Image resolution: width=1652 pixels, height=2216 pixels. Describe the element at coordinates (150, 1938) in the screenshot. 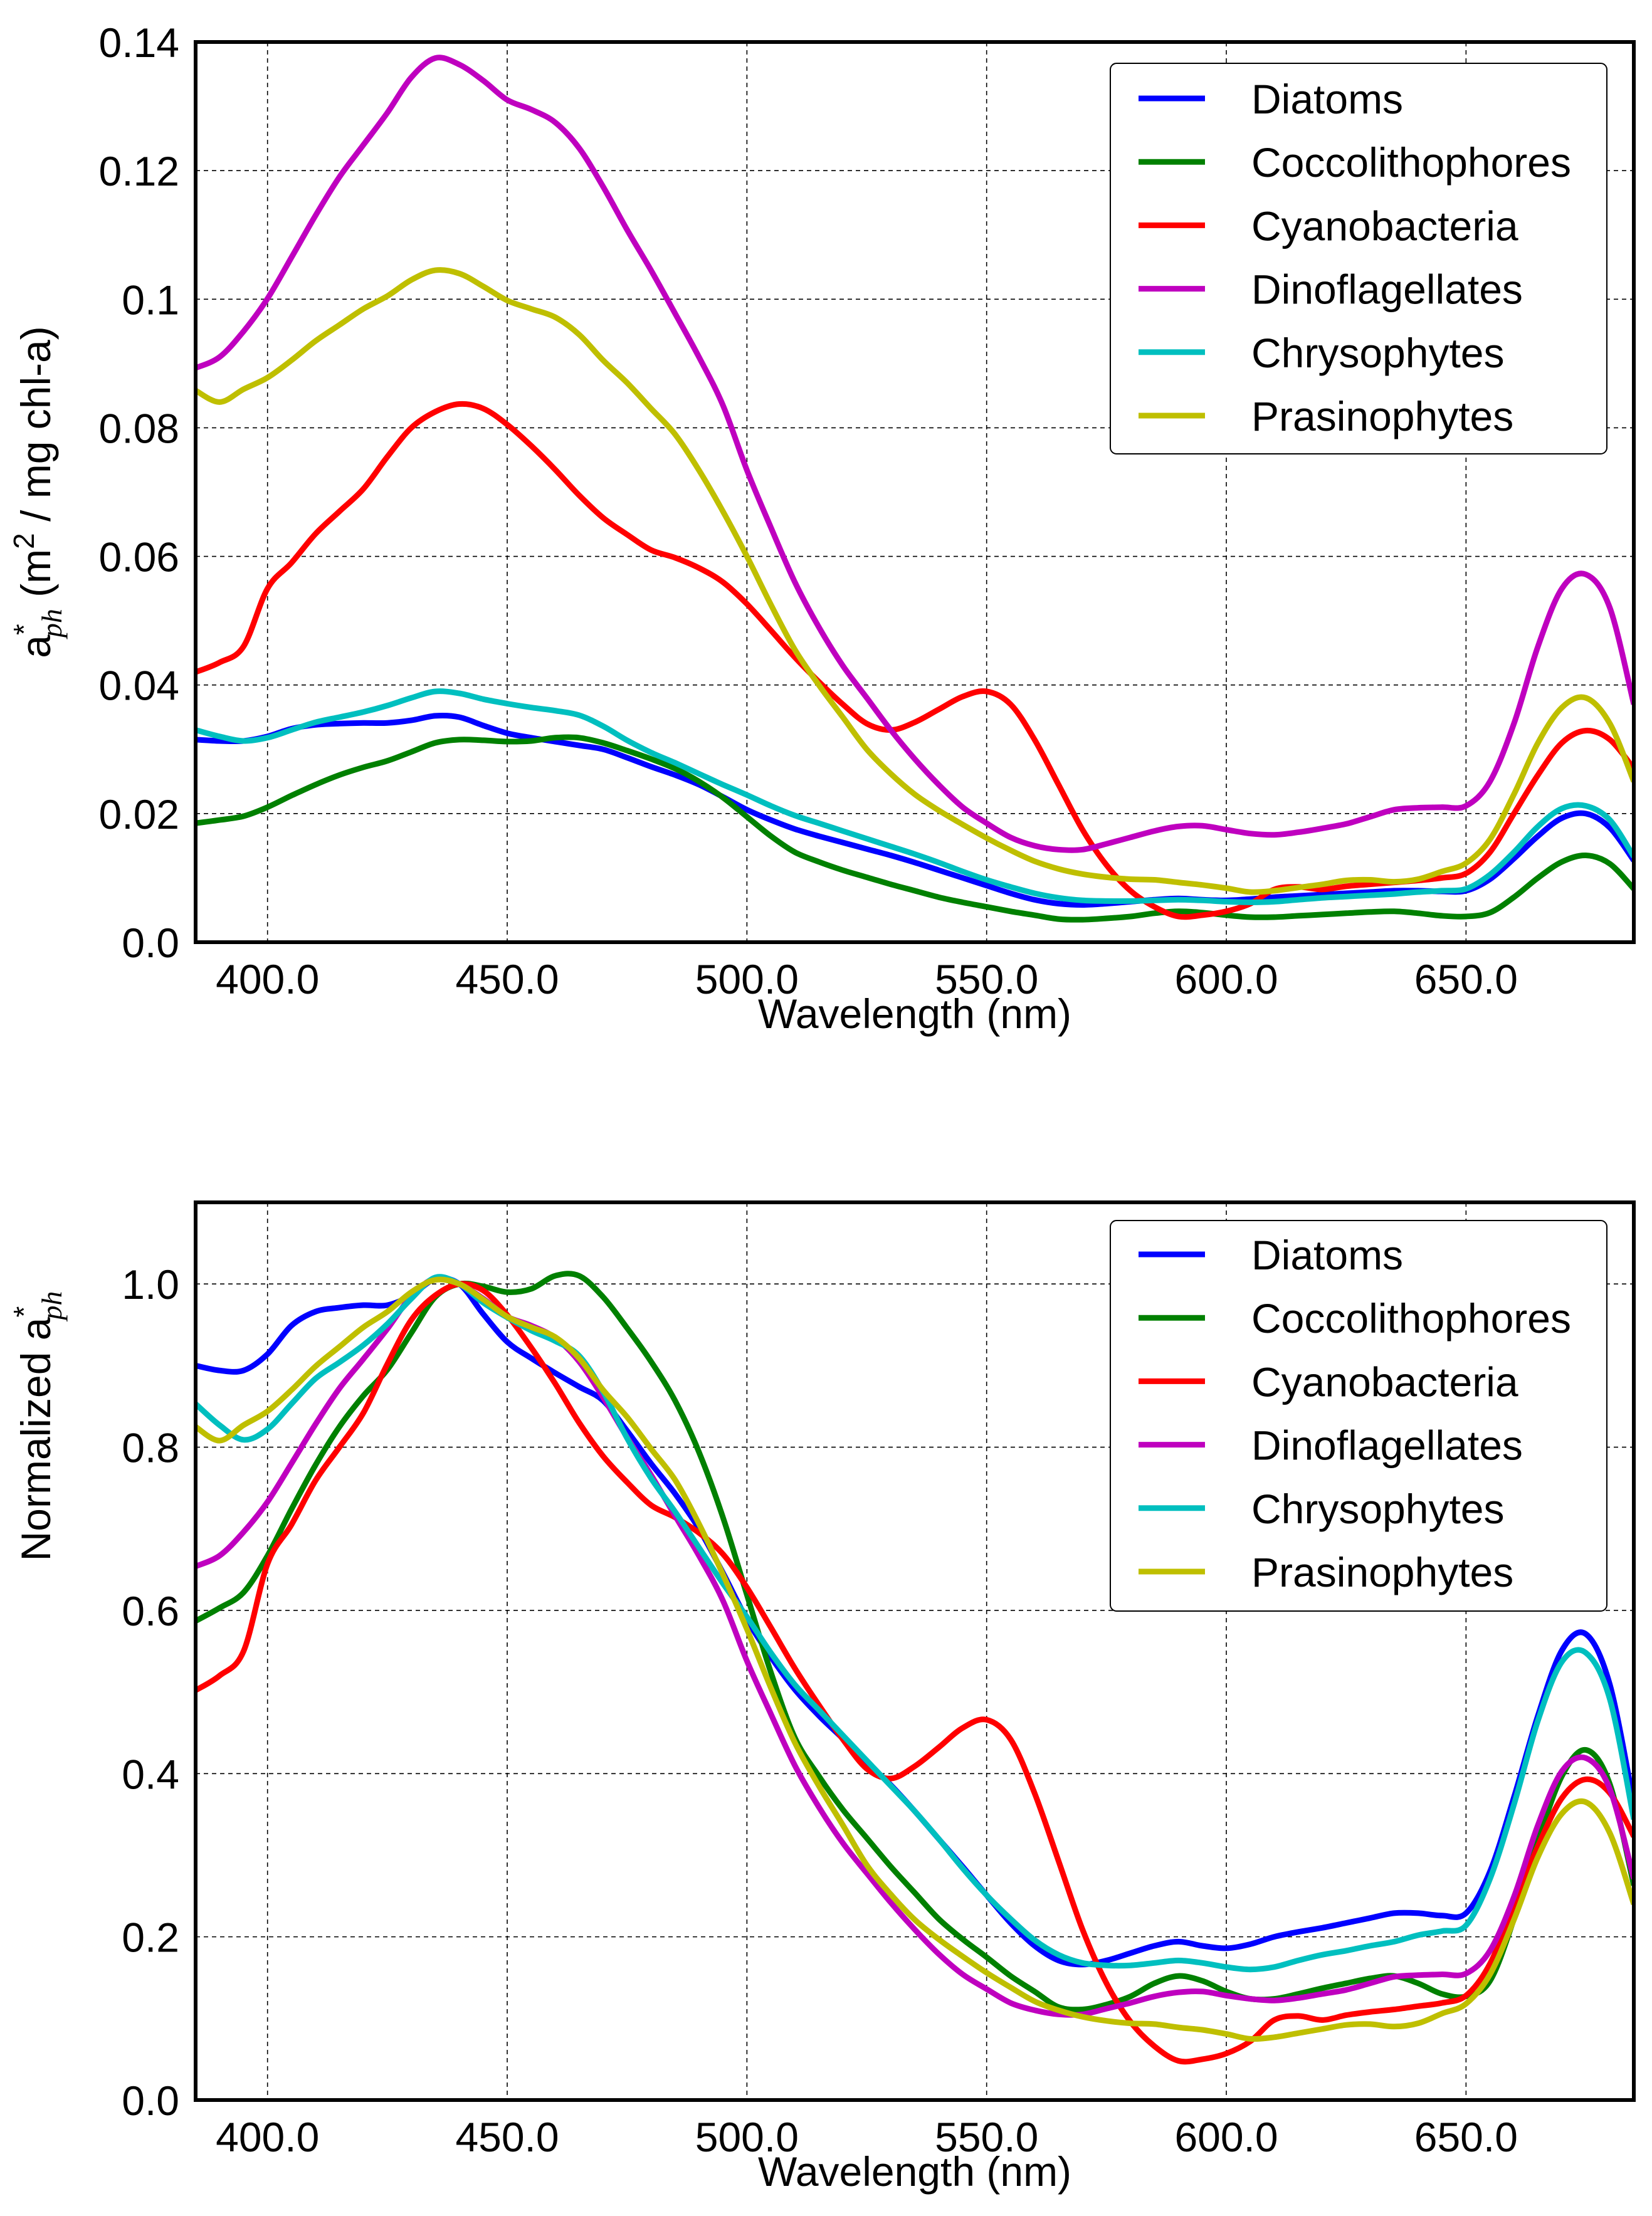

I see `y-tick-label: 0.2` at that location.